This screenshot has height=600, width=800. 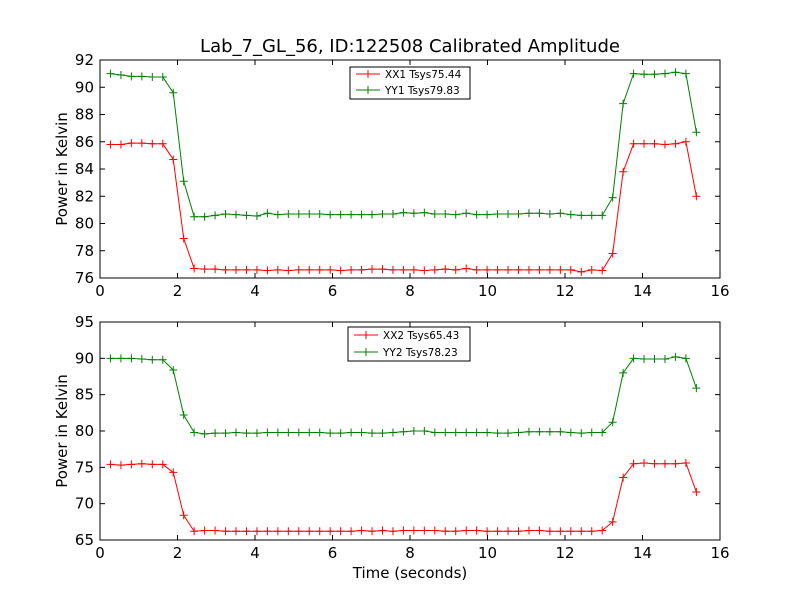 What do you see at coordinates (410, 83) in the screenshot?
I see `top-legend-box` at bounding box center [410, 83].